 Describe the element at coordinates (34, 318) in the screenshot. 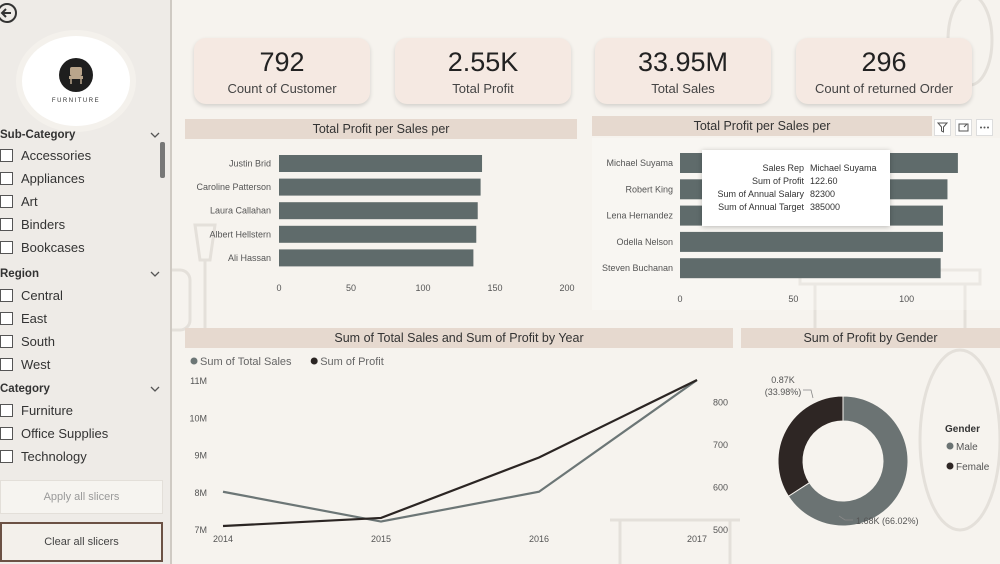

I see `slicer-item-label: East` at that location.